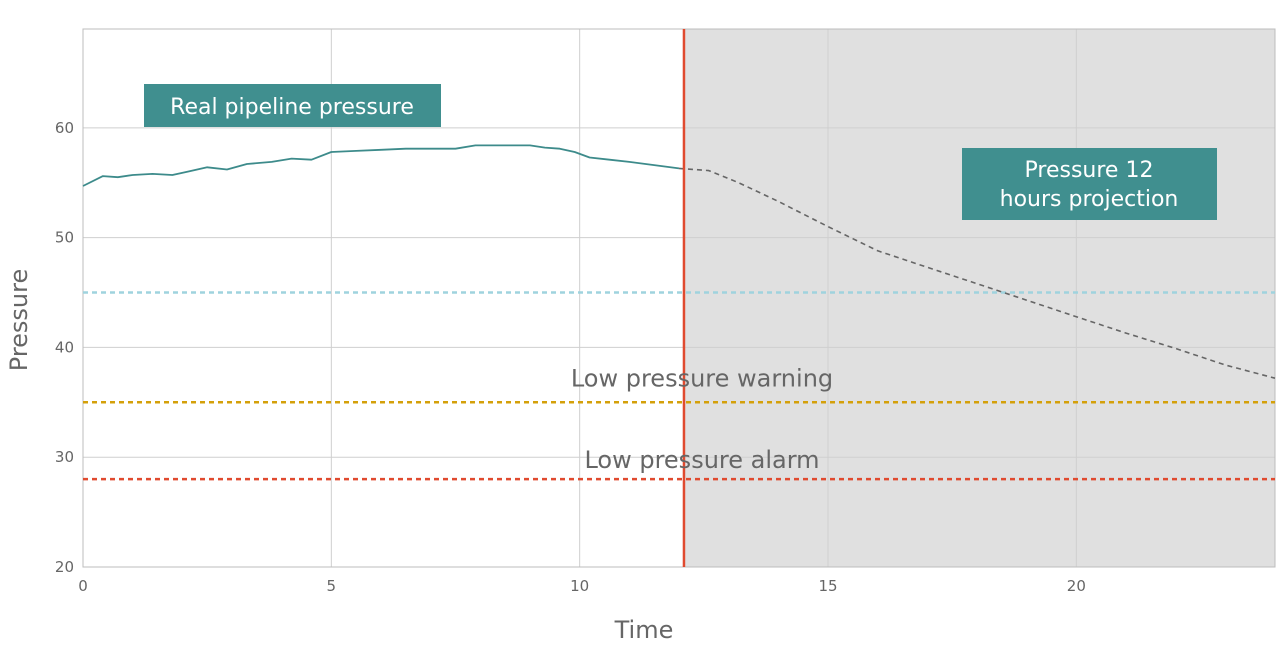 This screenshot has width=1279, height=652. What do you see at coordinates (83, 586) in the screenshot?
I see `x-tick-label: 0` at bounding box center [83, 586].